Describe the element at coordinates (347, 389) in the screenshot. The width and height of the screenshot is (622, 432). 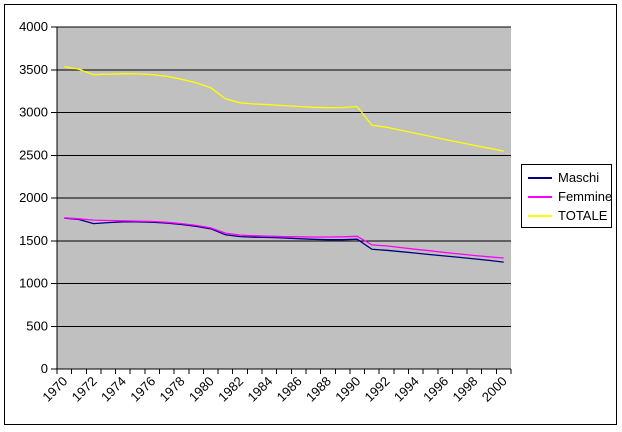
I see `x-axis-label: 1990` at that location.